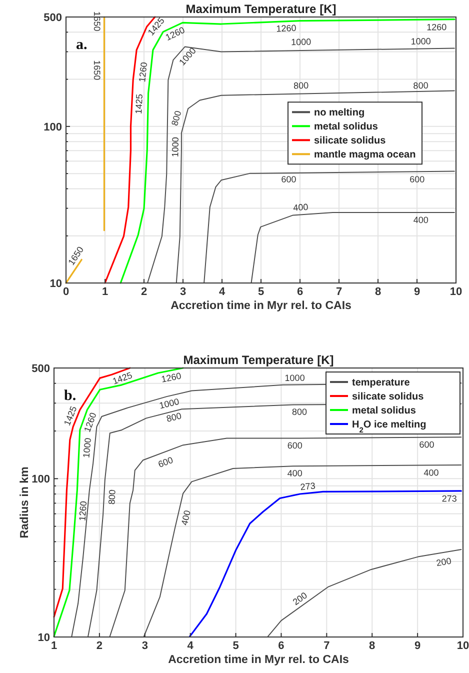 Image resolution: width=469 pixels, height=673 pixels. I want to click on x-tick-label: 0, so click(66, 292).